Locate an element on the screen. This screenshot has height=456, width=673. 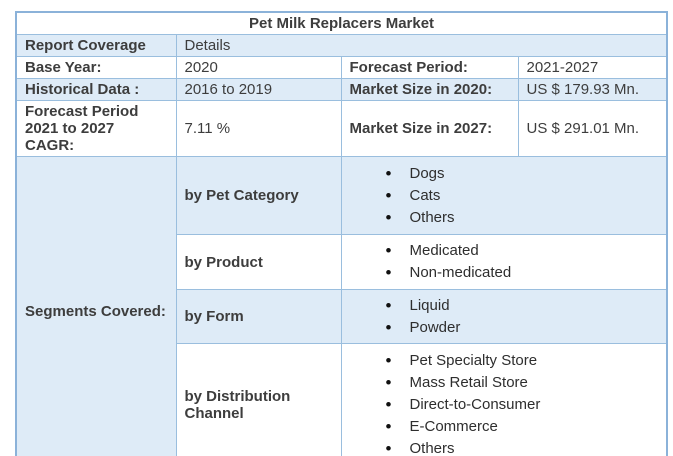
list-item: Powder is located at coordinates (522, 328).